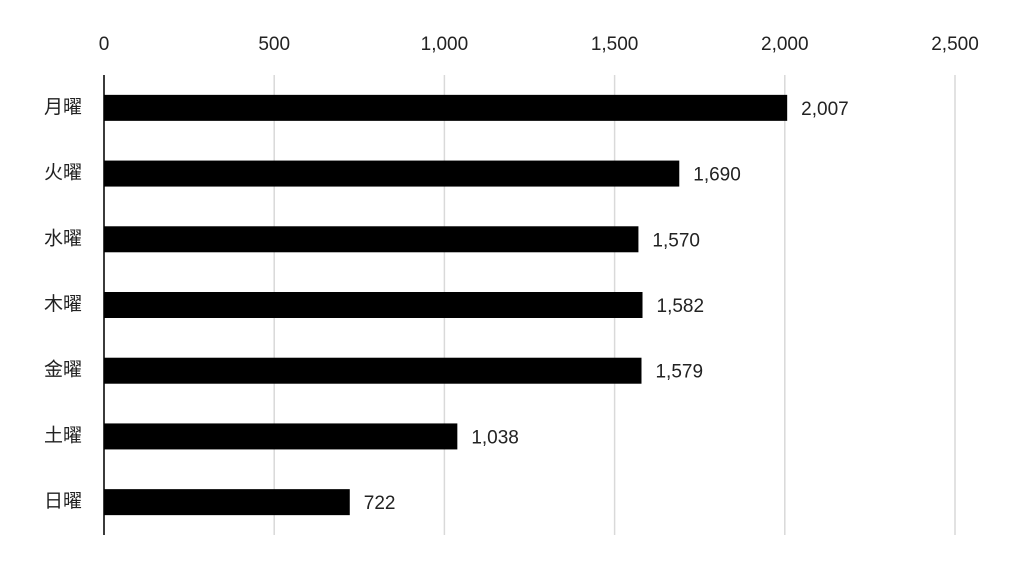 Image resolution: width=1024 pixels, height=570 pixels. Describe the element at coordinates (717, 175) in the screenshot. I see `data-label: 1,690` at that location.